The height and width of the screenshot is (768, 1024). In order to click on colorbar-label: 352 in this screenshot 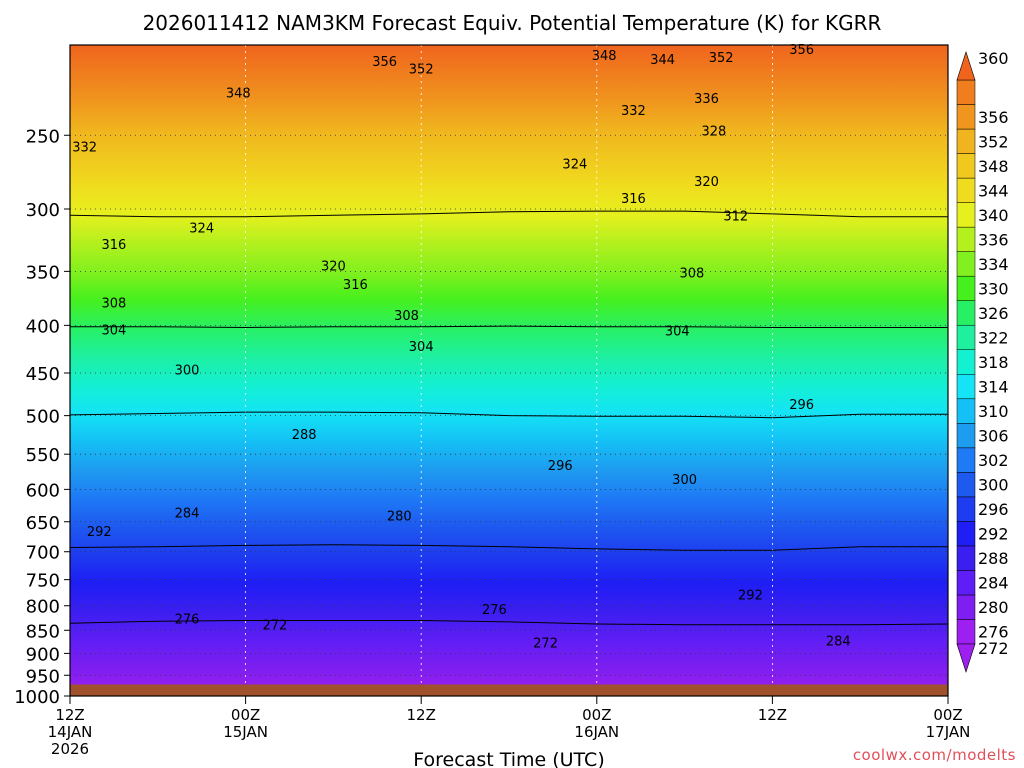, I will do `click(993, 141)`.